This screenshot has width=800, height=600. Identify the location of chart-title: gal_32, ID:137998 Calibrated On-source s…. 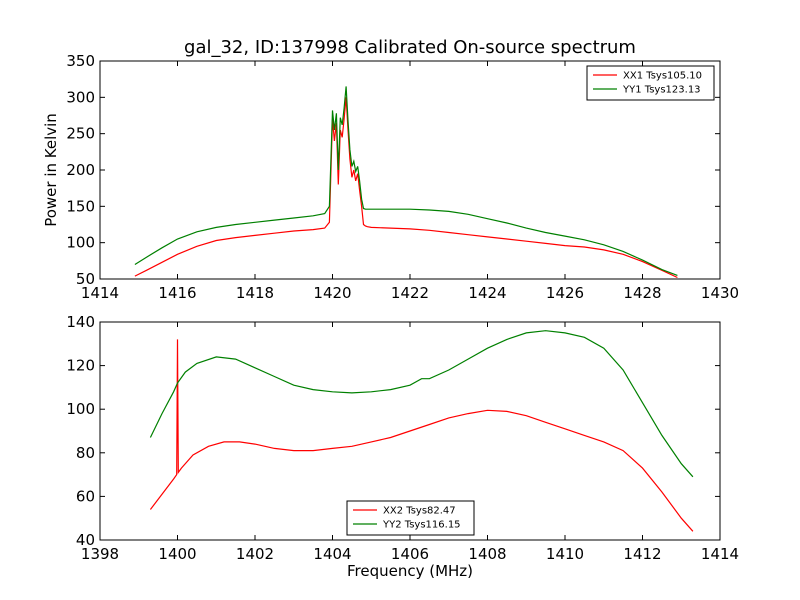
(410, 47).